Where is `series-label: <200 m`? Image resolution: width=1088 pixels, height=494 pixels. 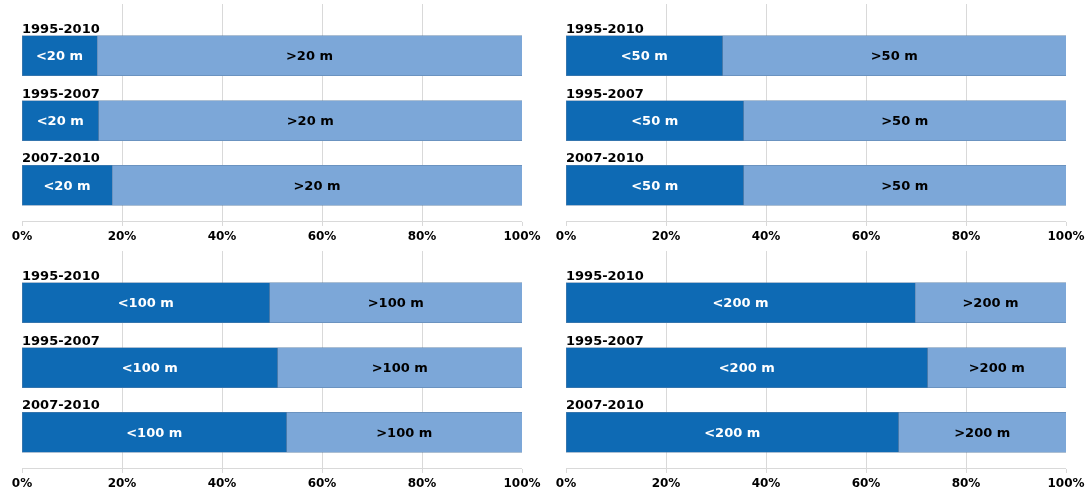 series-label: <200 m is located at coordinates (740, 303).